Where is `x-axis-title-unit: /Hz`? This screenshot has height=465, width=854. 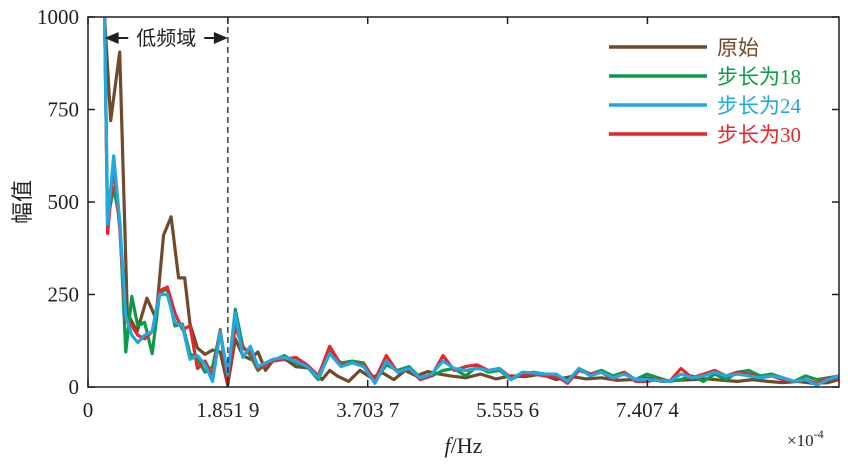 x-axis-title-unit: /Hz is located at coordinates (467, 445).